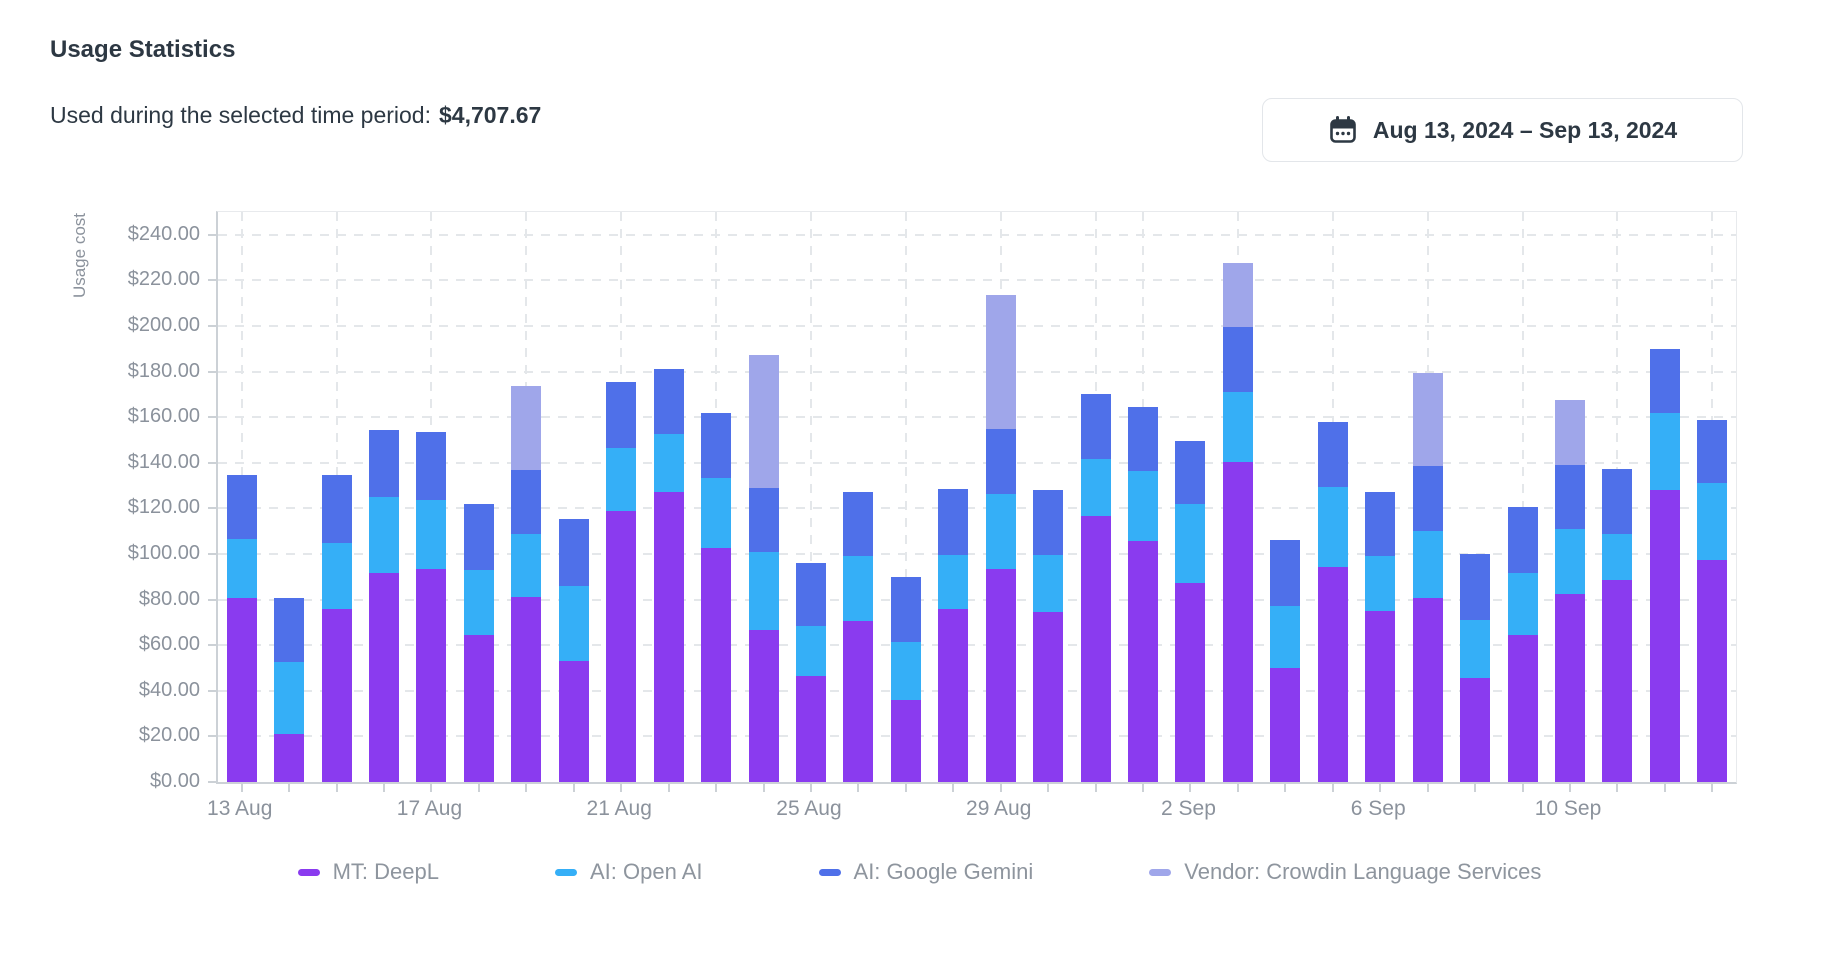  I want to click on bar-10-sep, so click(1569, 591).